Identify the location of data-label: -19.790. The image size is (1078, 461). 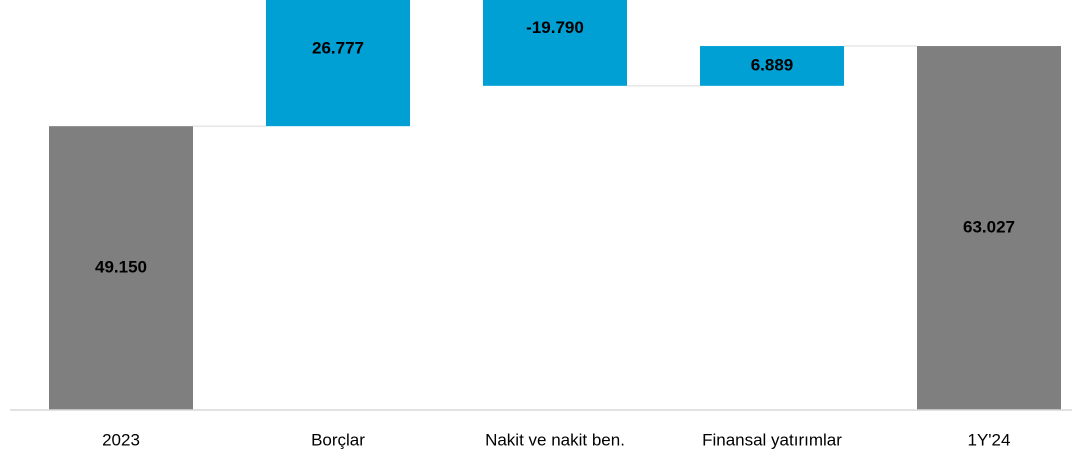
(555, 27).